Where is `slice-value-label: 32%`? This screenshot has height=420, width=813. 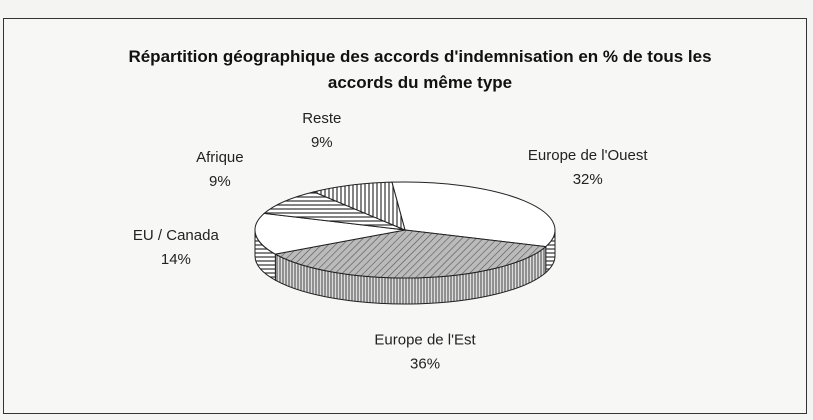
slice-value-label: 32% is located at coordinates (588, 179).